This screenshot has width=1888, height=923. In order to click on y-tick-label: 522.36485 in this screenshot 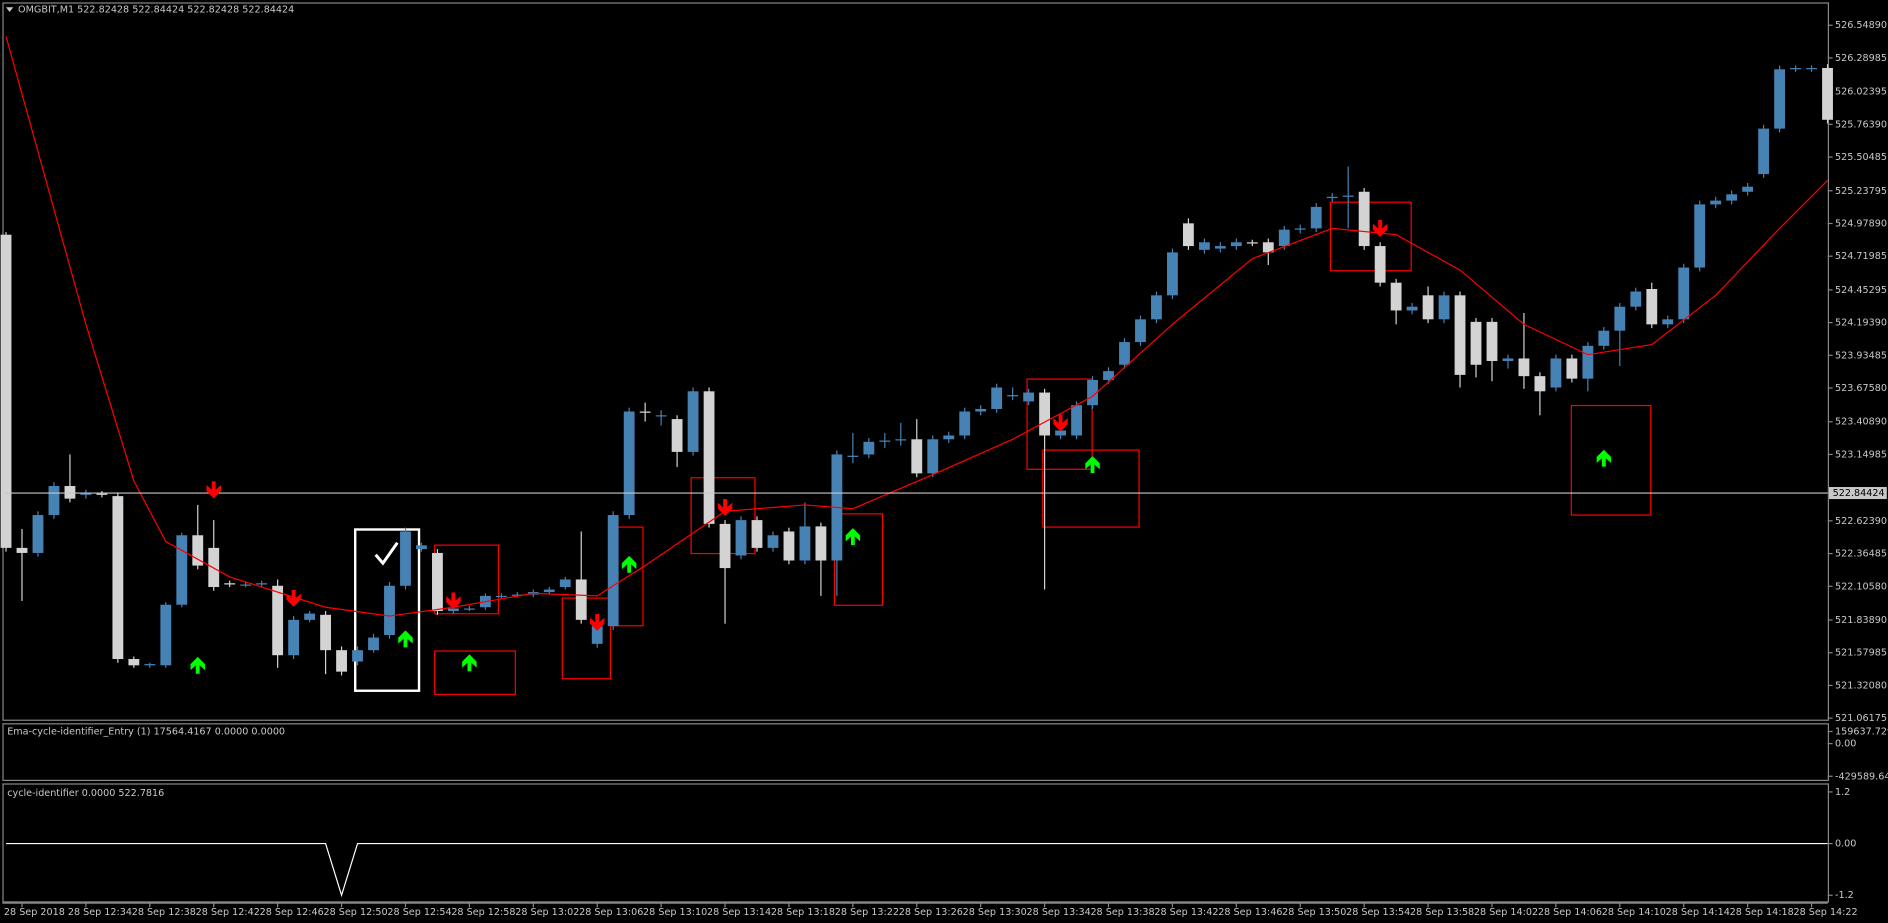, I will do `click(1861, 554)`.